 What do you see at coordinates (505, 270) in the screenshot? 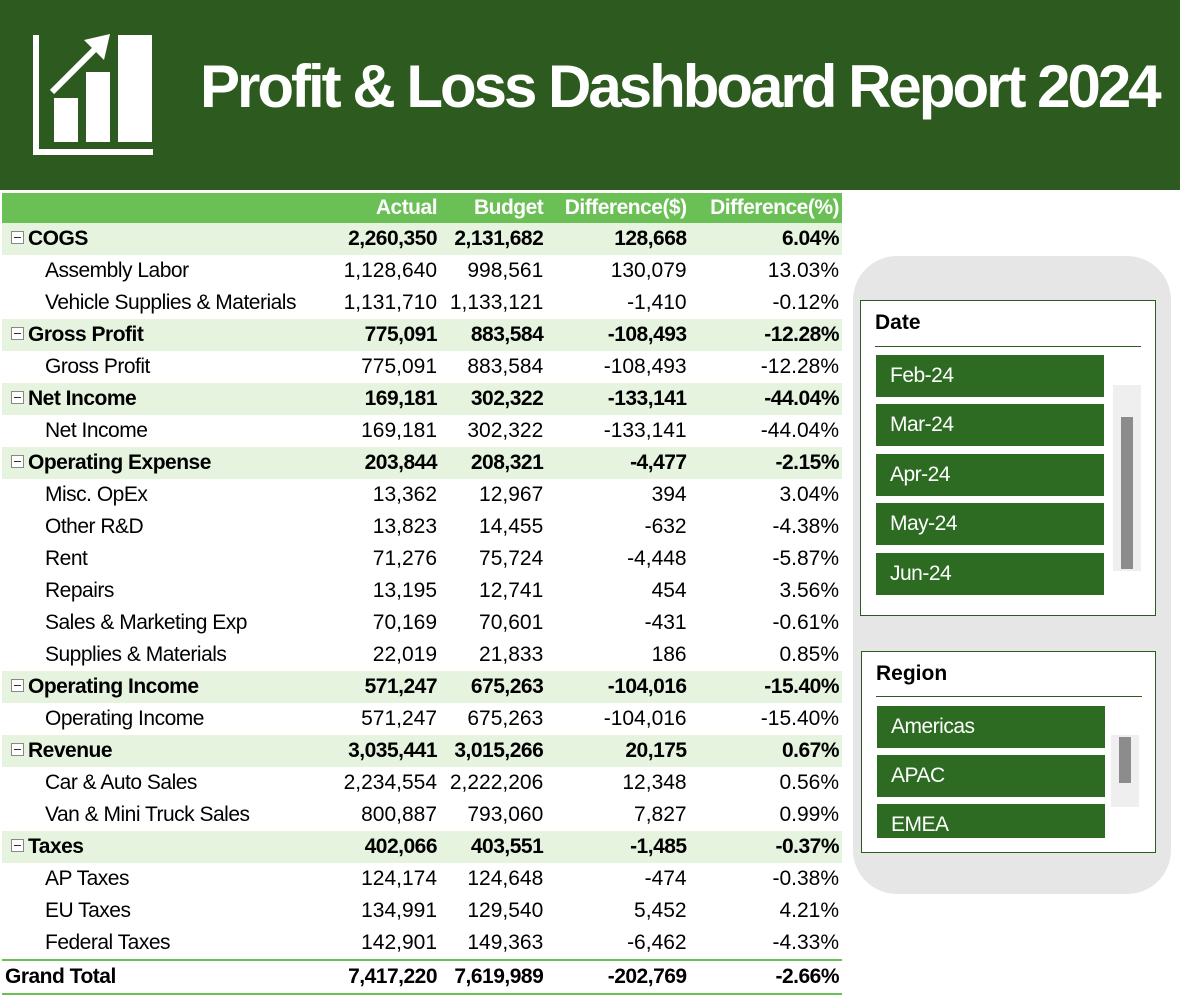
I see `detail-value-cell: 998,561` at bounding box center [505, 270].